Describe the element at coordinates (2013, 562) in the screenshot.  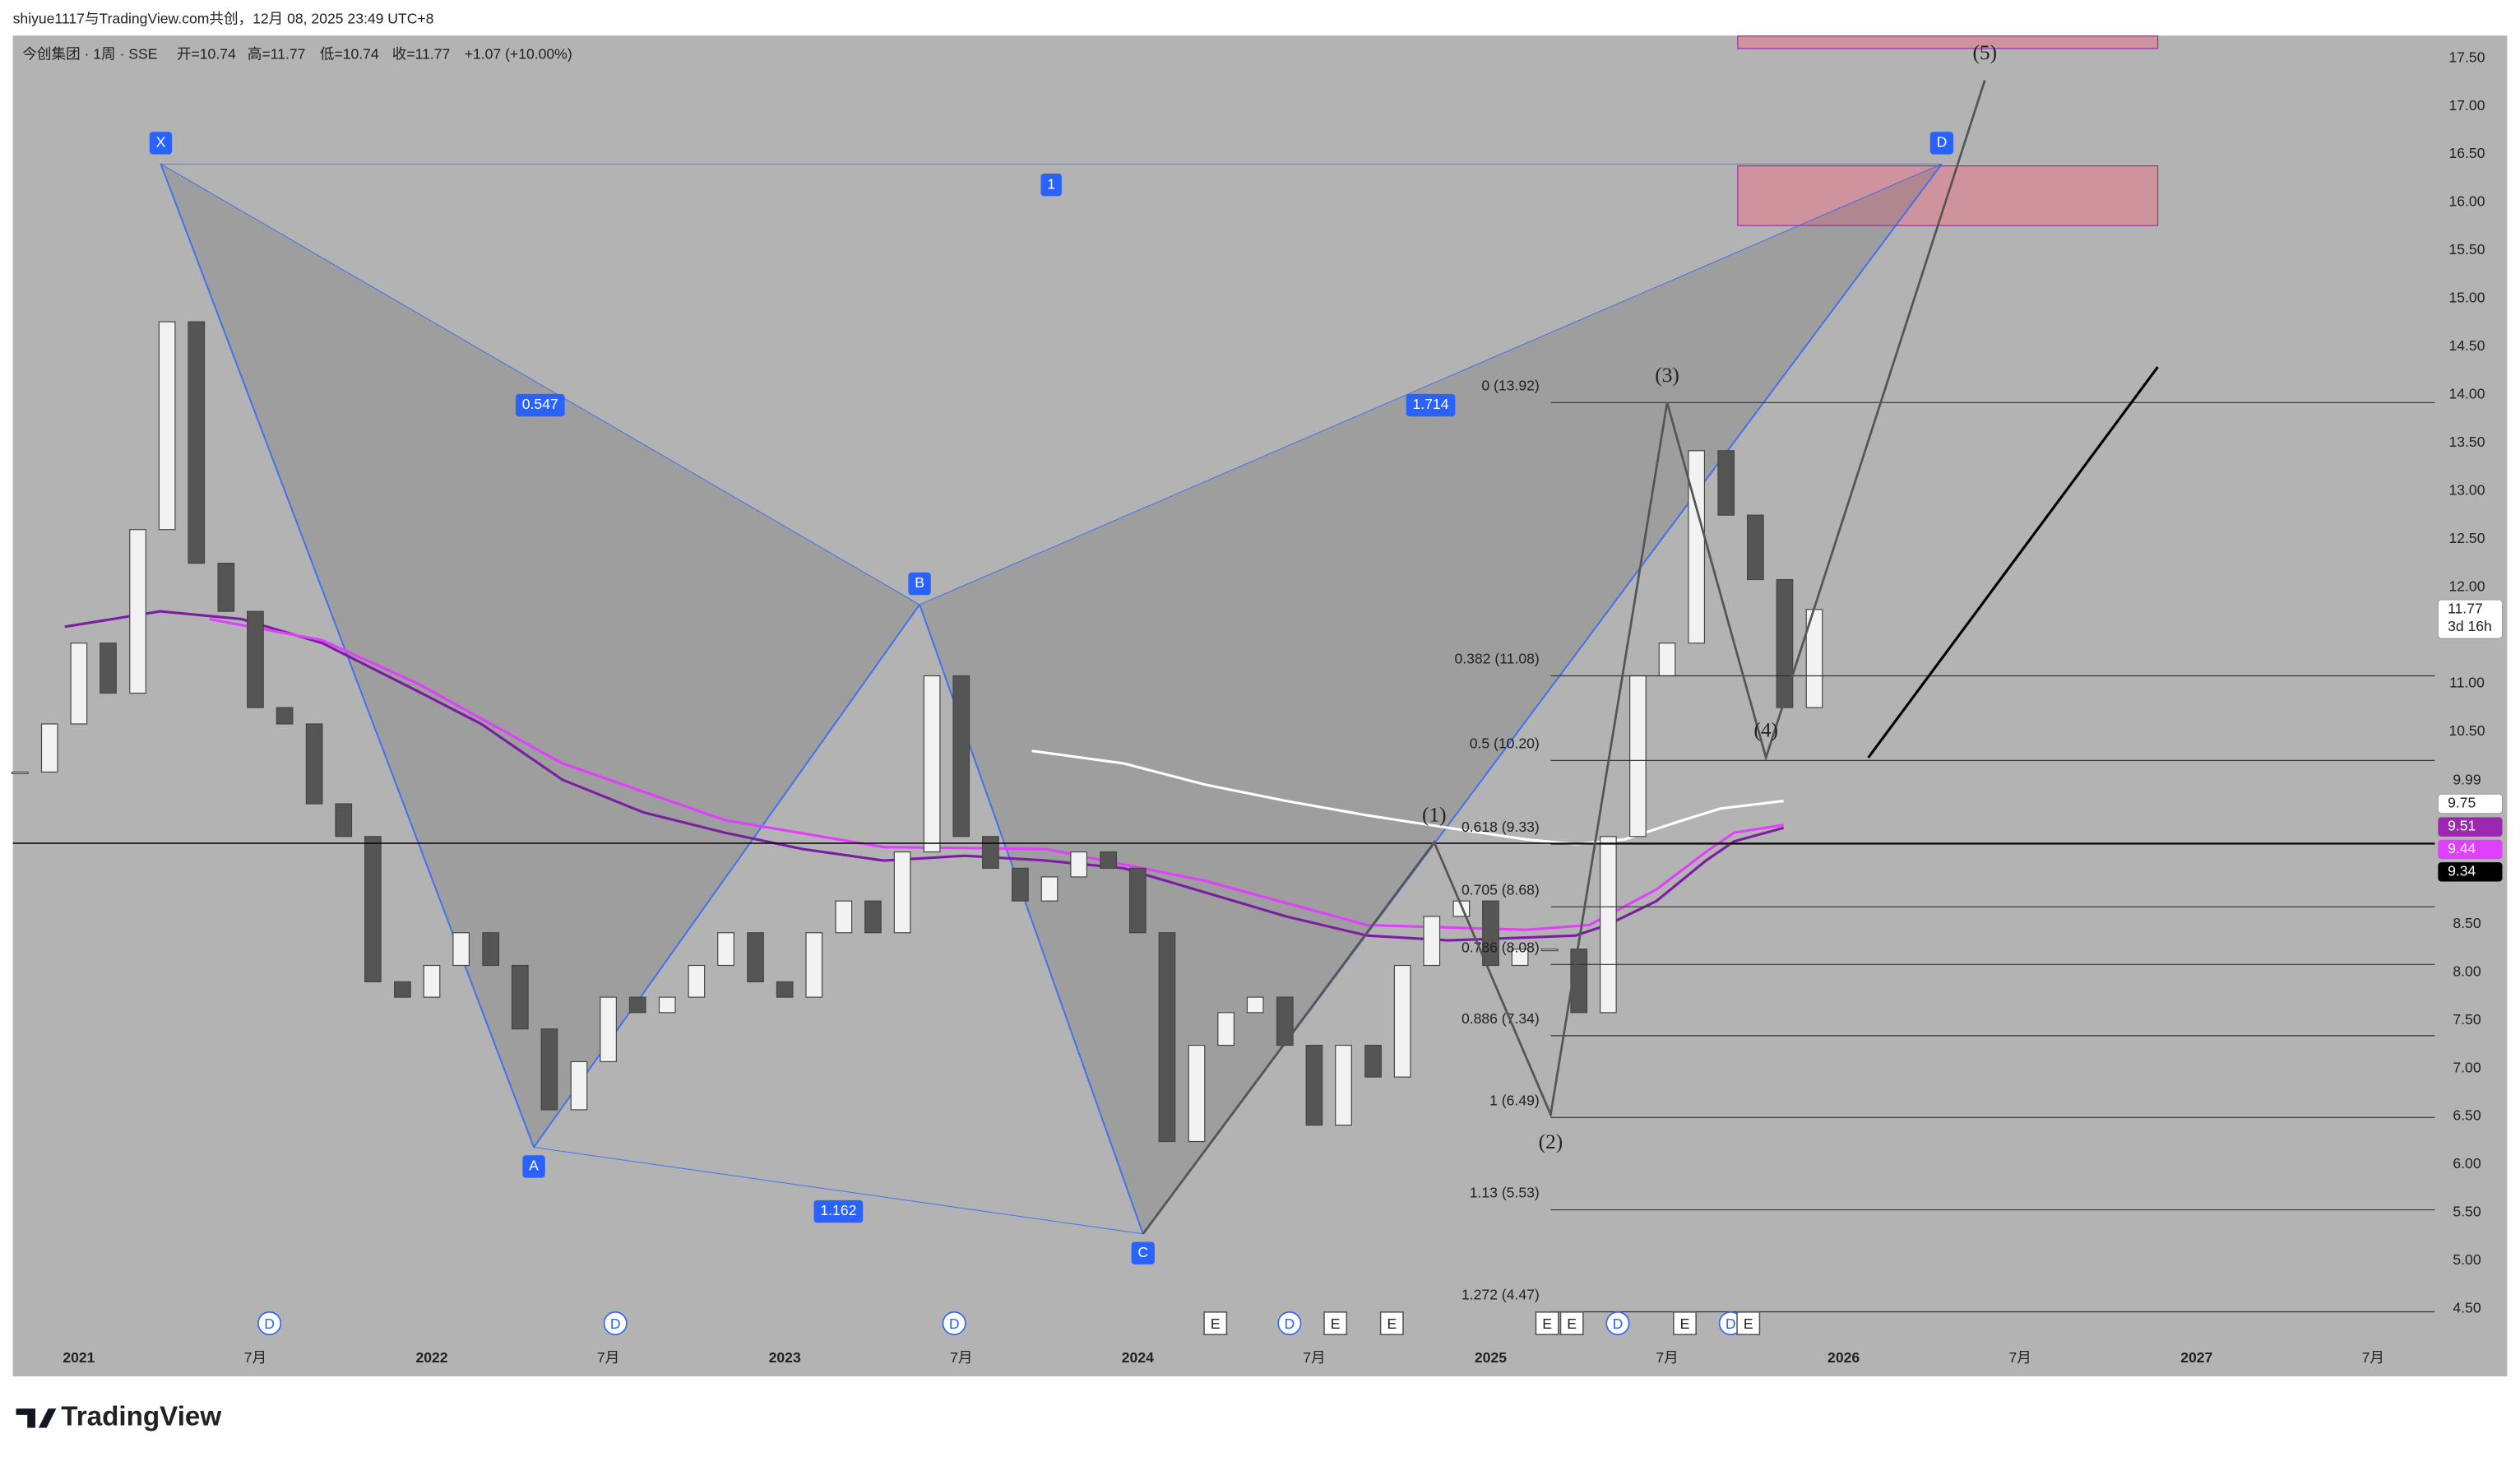
I see `projection-line` at that location.